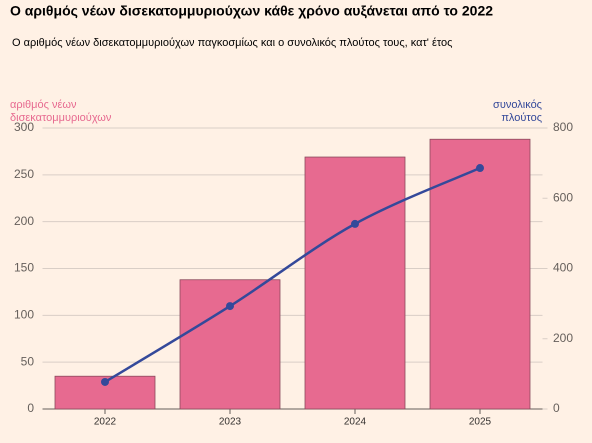 Image resolution: width=592 pixels, height=443 pixels. I want to click on y2-tick-label: 400, so click(563, 268).